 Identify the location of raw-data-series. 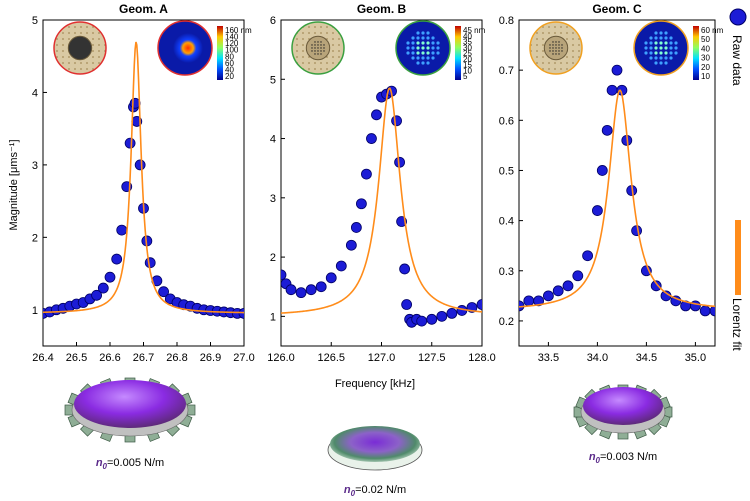
(617, 190).